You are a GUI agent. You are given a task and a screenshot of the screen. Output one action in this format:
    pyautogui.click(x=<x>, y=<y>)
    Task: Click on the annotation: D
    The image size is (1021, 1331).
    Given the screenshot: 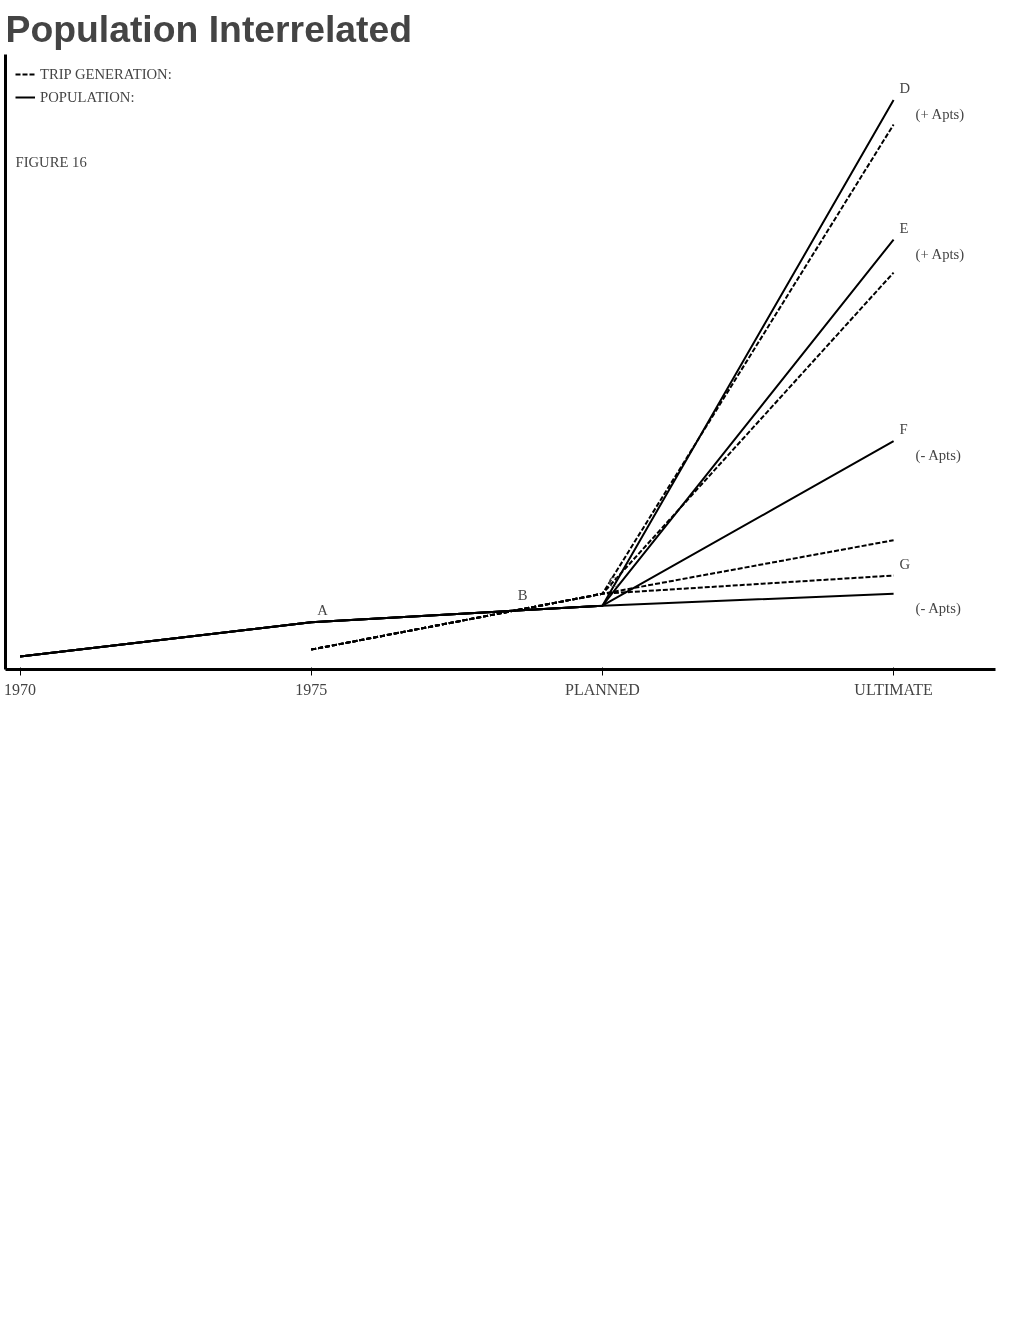 What is the action you would take?
    pyautogui.click(x=905, y=88)
    